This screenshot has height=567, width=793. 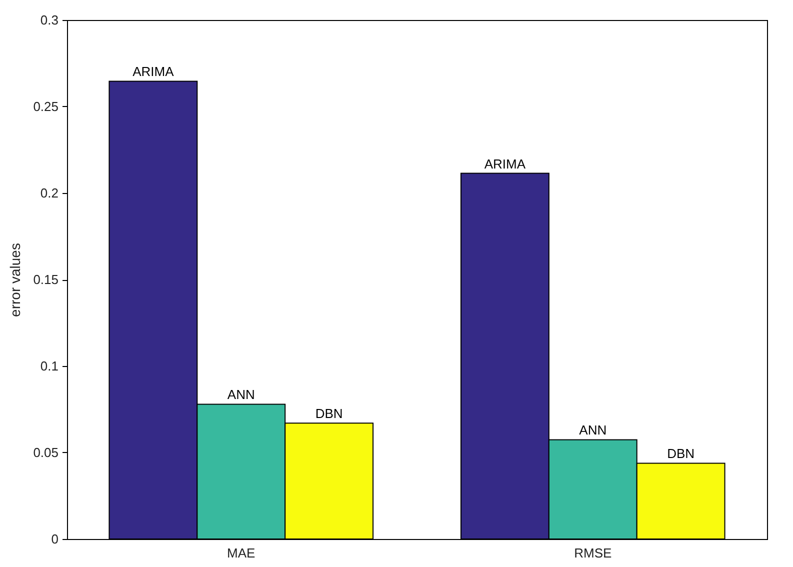 I want to click on text: DBN, so click(x=681, y=454).